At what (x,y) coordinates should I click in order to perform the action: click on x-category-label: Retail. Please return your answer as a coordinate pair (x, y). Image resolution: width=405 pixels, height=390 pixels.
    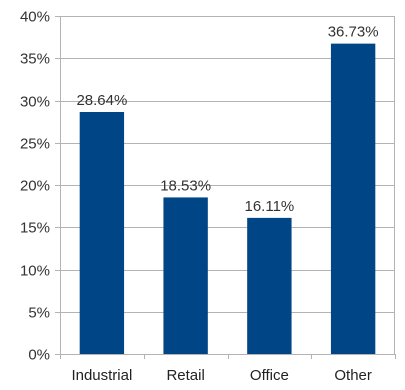
    Looking at the image, I should click on (185, 375).